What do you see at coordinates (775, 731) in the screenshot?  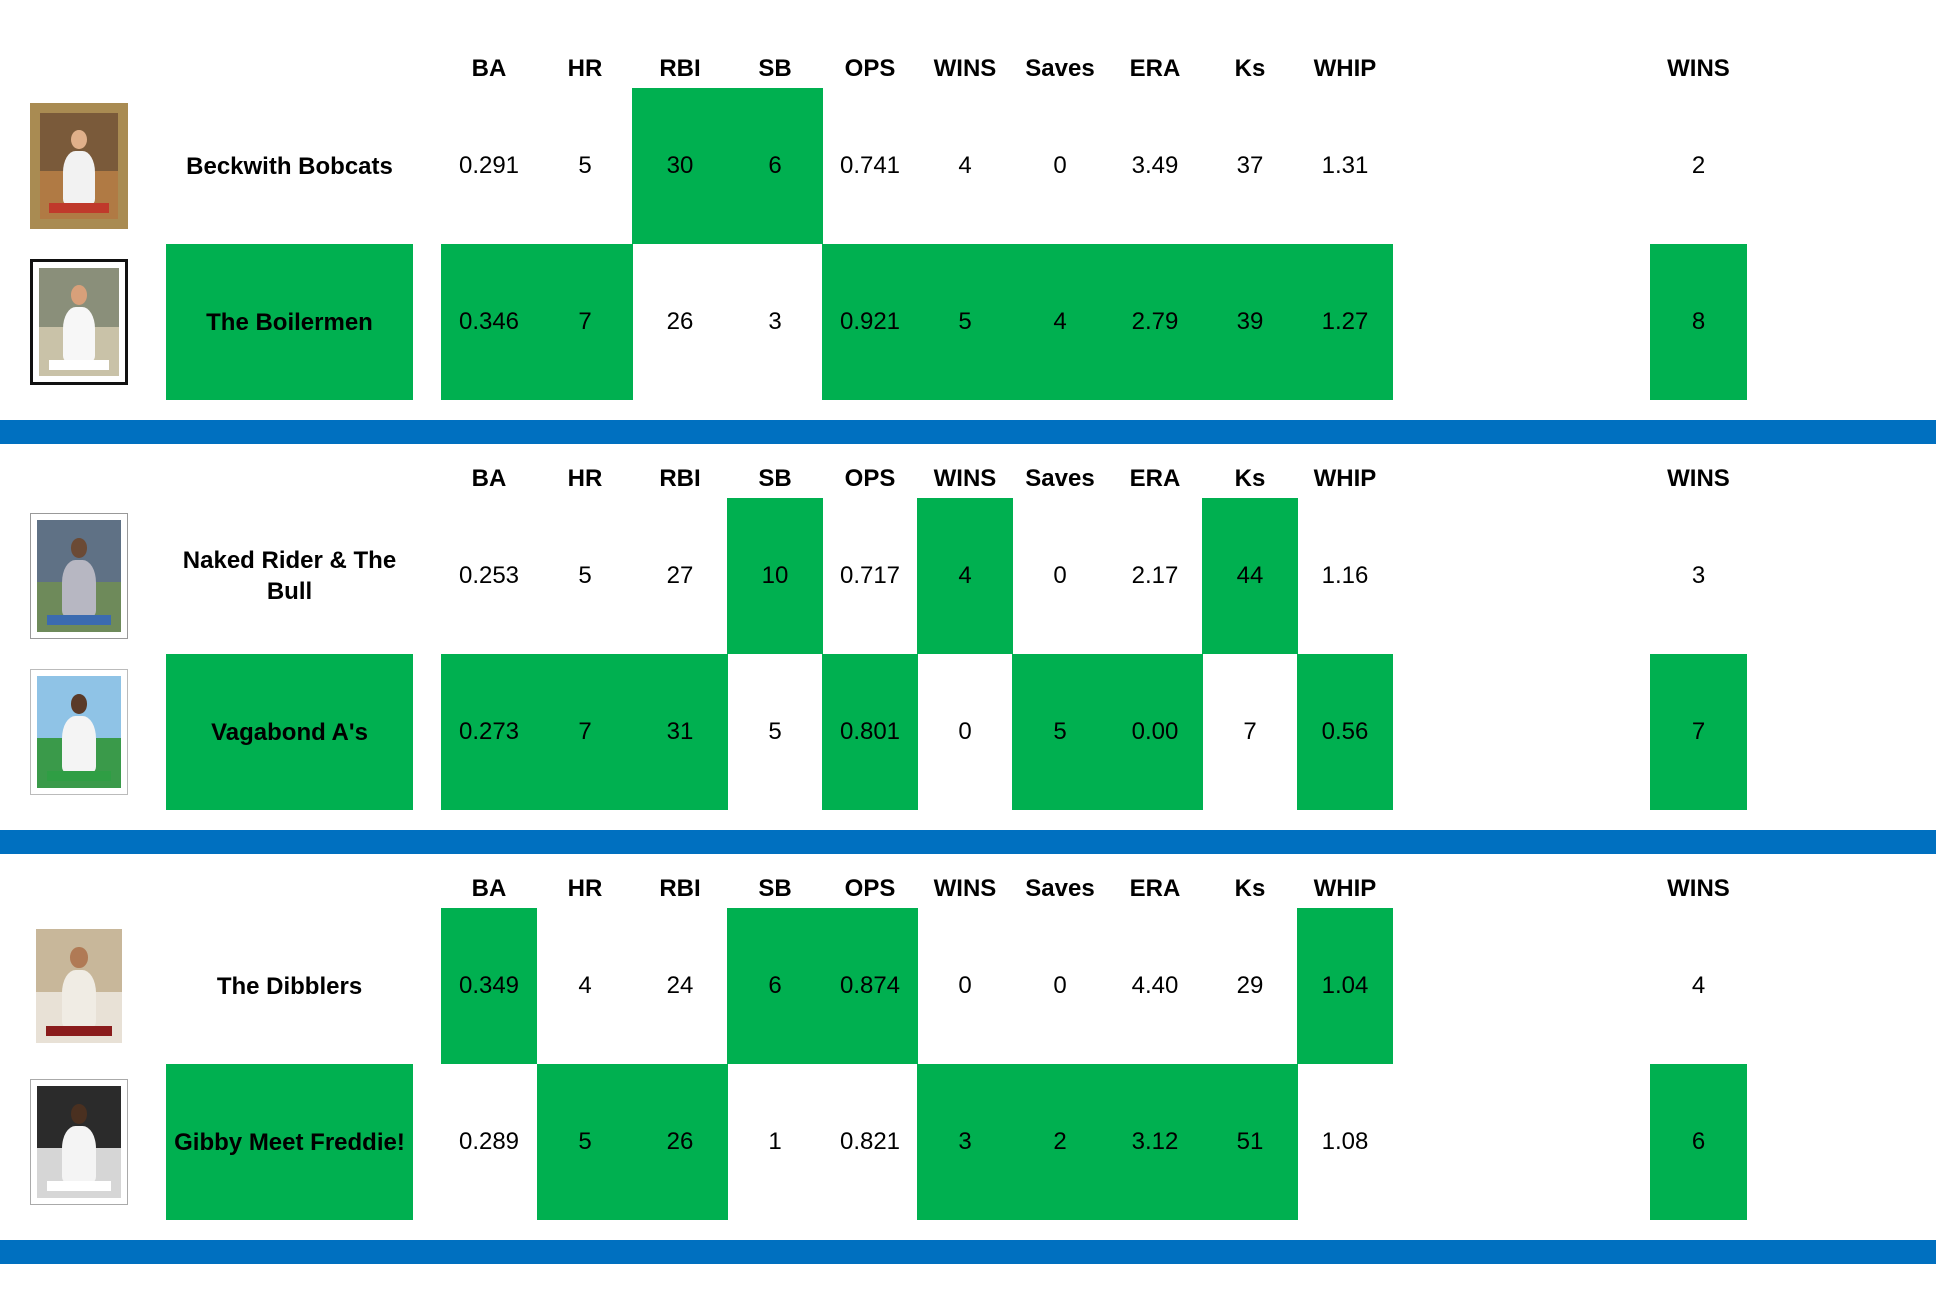 I see `stat-cell-sb: 5` at bounding box center [775, 731].